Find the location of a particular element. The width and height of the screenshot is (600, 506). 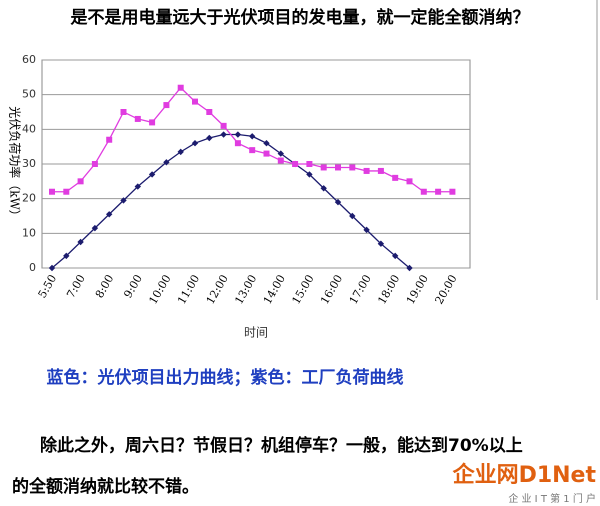

watermark-slogan: 企 业 I T 第 1 门 户 is located at coordinates (552, 498).